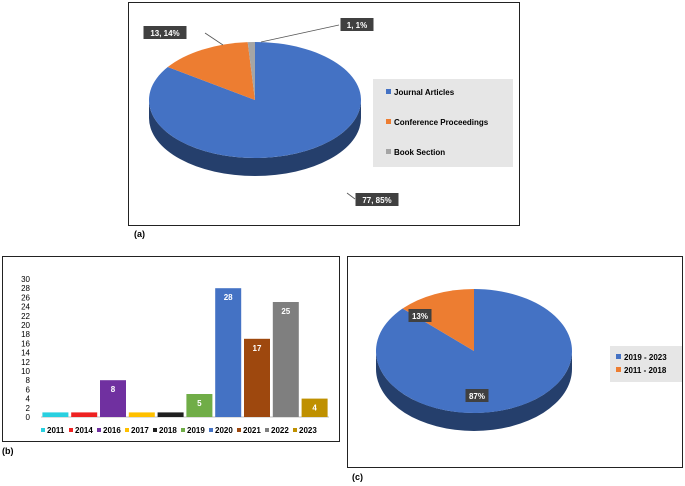 This screenshot has height=486, width=685. I want to click on panel-tag-c: (c), so click(357, 477).